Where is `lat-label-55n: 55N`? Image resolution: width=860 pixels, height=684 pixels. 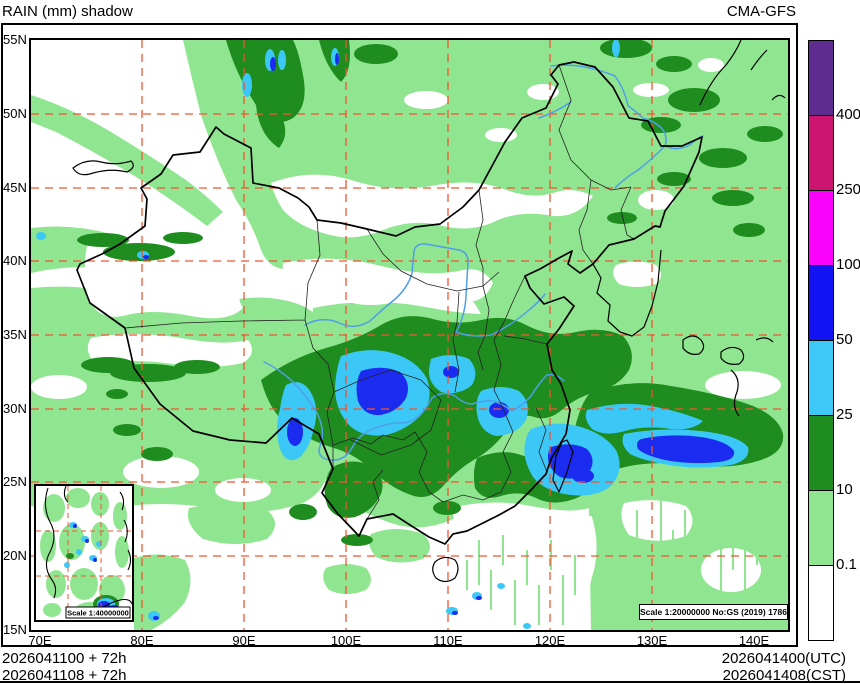
lat-label-55n: 55N is located at coordinates (15, 39).